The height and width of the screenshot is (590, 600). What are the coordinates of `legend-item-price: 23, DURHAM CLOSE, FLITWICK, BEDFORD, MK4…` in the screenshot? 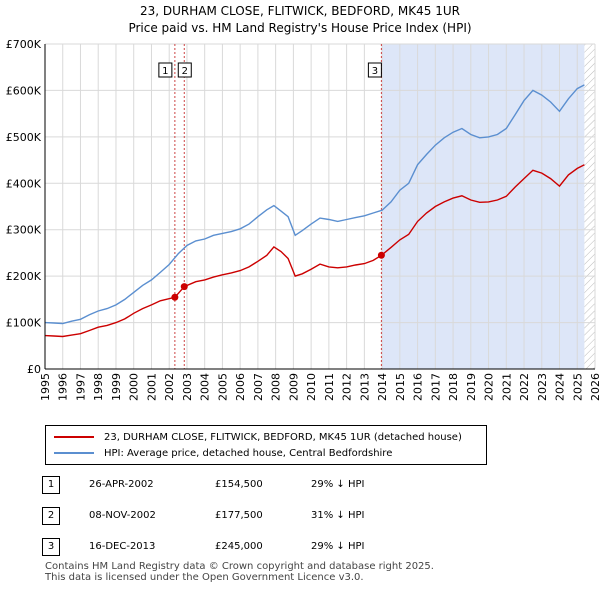 It's located at (258, 437).